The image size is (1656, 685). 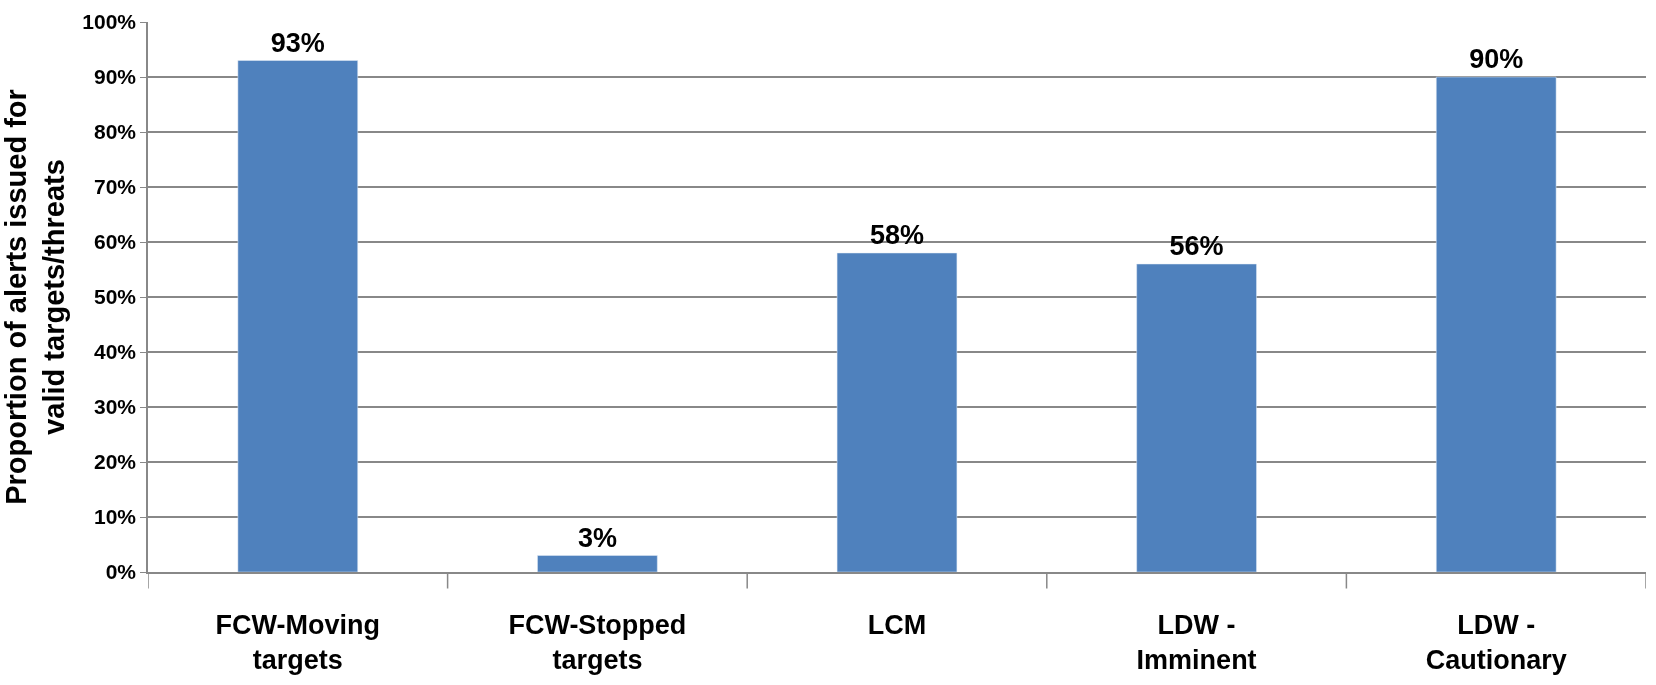 I want to click on x-tick-label: FCW-Stopped targets, so click(x=597, y=643).